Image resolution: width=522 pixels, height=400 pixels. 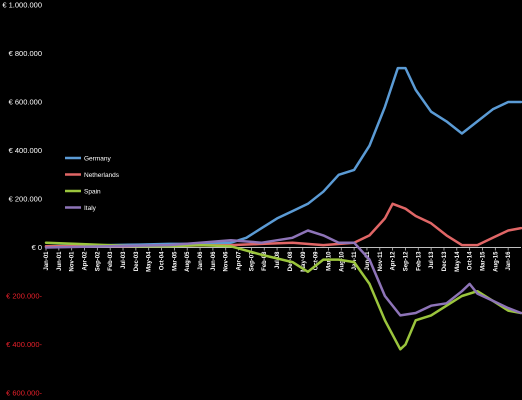 What do you see at coordinates (381, 261) in the screenshot?
I see `x-tick-label: Nov-11` at bounding box center [381, 261].